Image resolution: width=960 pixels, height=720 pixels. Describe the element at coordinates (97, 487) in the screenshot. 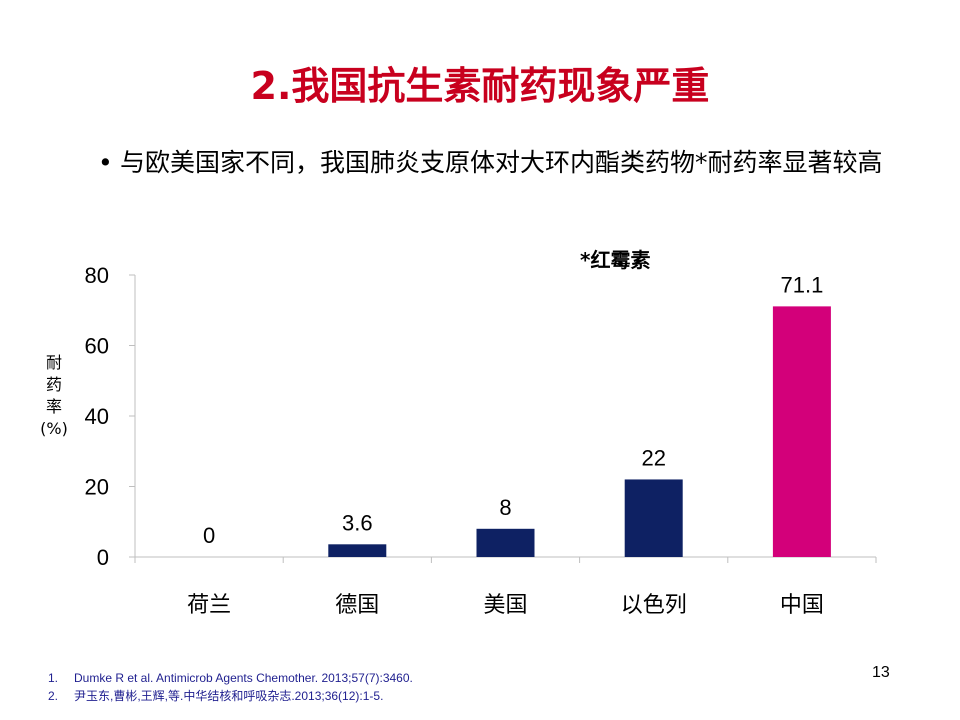

I see `y-tick-label: 20` at that location.